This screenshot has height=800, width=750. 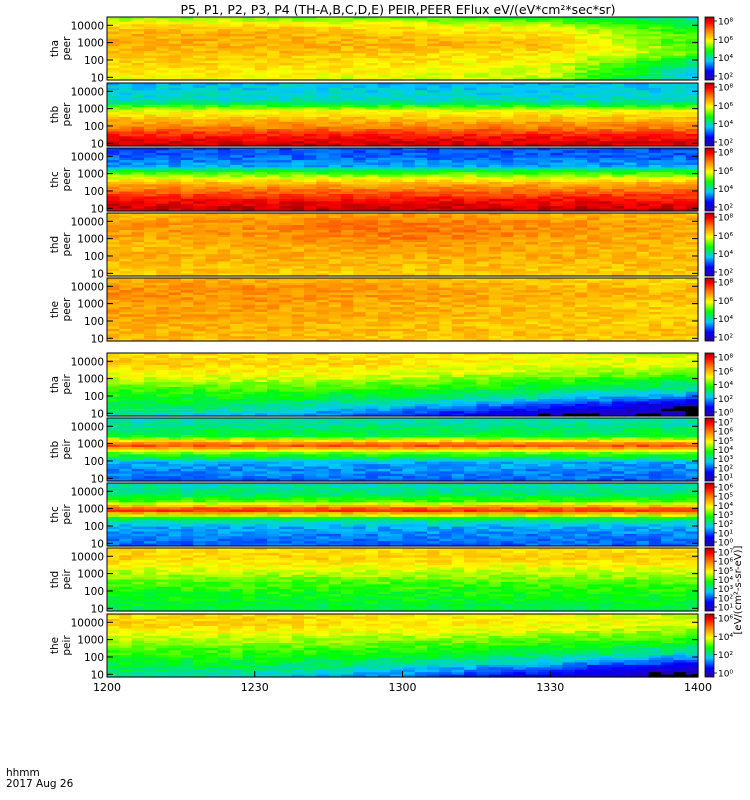 I want to click on y-tick-label: 10, so click(x=97, y=209).